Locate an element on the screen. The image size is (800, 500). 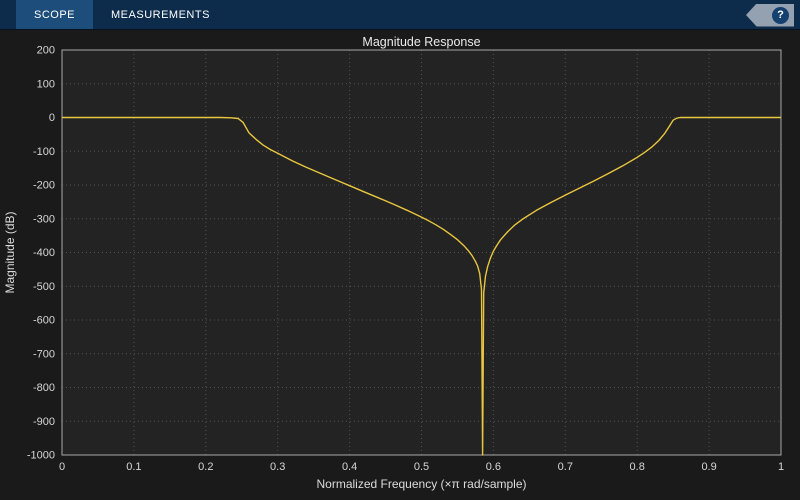
x-tick-label: 0.7 is located at coordinates (565, 467).